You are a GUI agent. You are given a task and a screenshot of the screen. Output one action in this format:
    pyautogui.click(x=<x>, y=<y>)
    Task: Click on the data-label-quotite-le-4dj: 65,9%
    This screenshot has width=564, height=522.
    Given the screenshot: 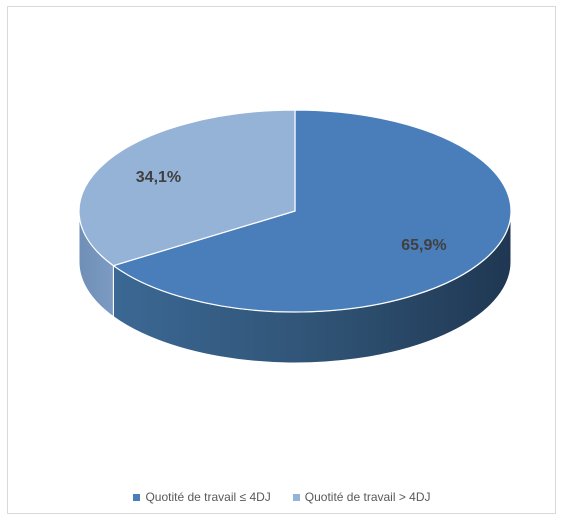 What is the action you would take?
    pyautogui.click(x=423, y=245)
    